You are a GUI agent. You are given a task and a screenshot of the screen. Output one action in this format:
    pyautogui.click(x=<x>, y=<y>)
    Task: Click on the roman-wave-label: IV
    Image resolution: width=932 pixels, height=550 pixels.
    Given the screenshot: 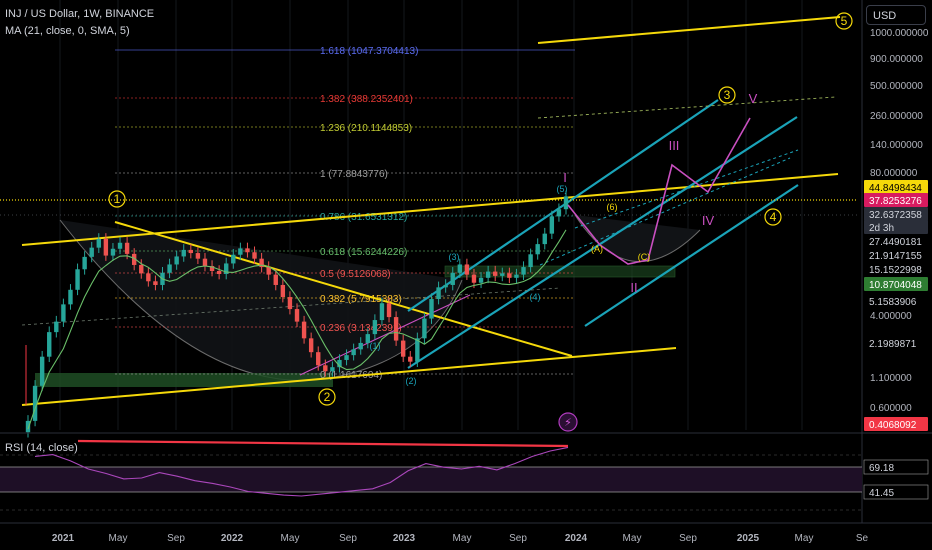 What is the action you would take?
    pyautogui.click(x=708, y=220)
    